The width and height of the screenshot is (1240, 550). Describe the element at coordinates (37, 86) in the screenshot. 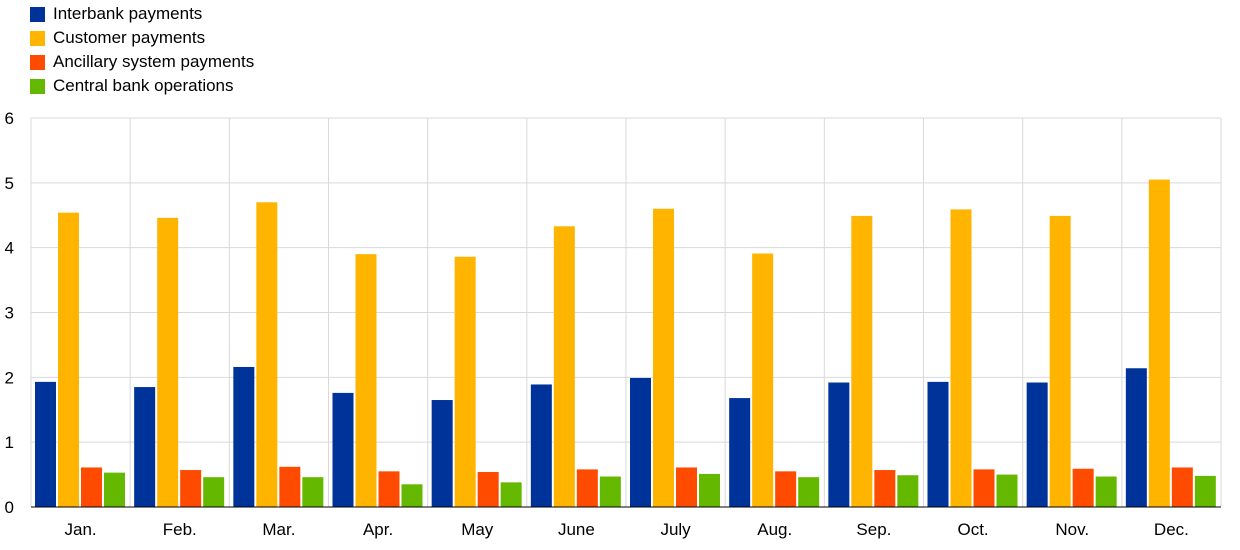

I see `legend-swatch-central-bank` at that location.